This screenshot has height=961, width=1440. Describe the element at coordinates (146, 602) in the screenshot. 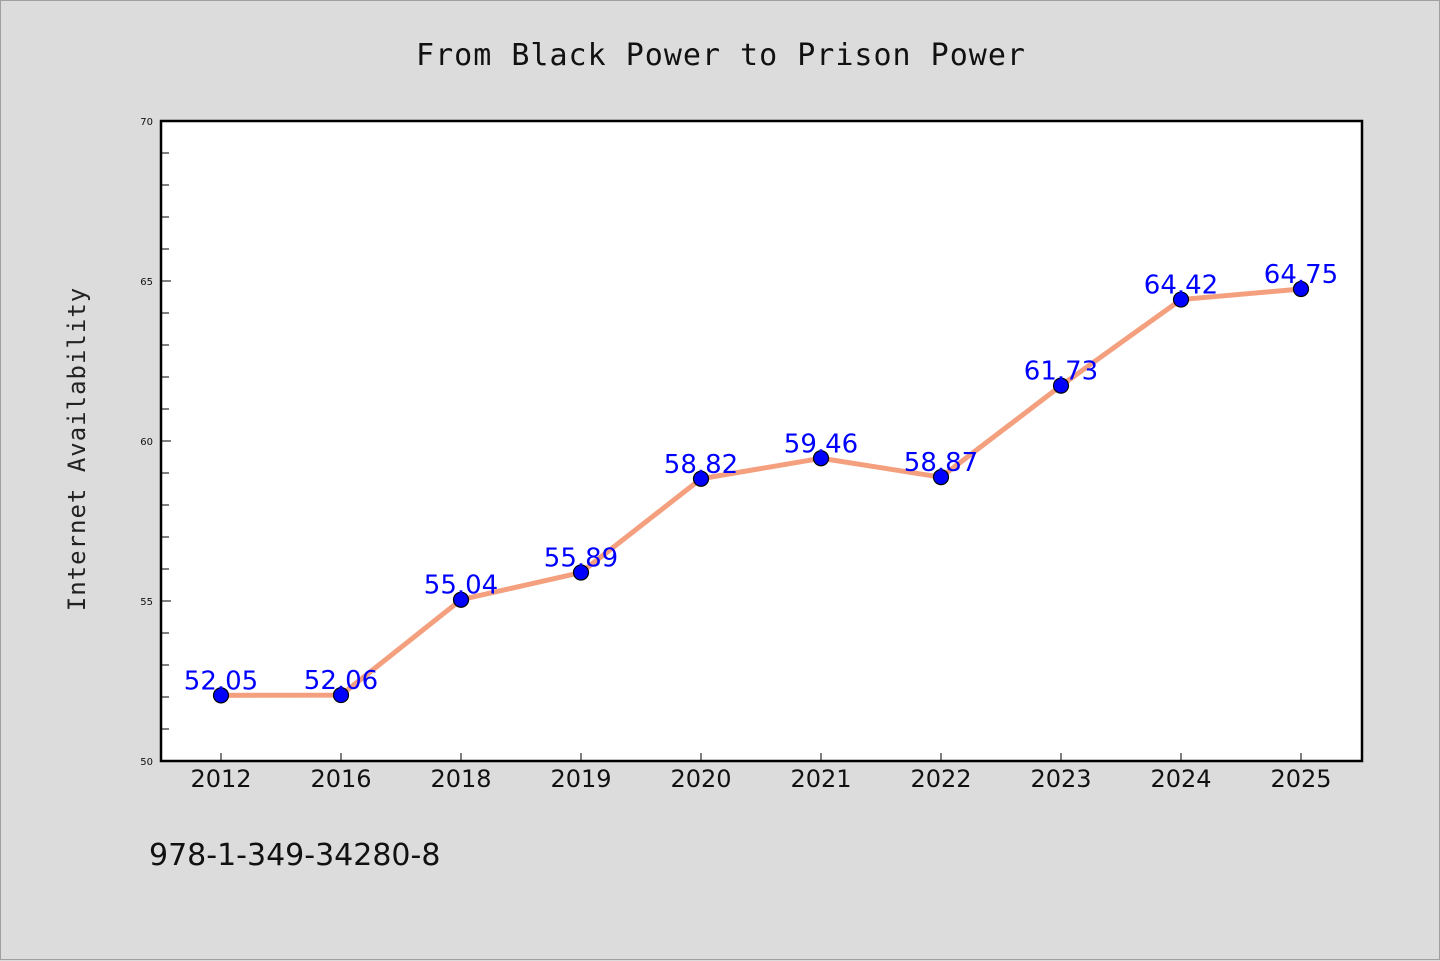

I see `y-tick-label: 55` at that location.